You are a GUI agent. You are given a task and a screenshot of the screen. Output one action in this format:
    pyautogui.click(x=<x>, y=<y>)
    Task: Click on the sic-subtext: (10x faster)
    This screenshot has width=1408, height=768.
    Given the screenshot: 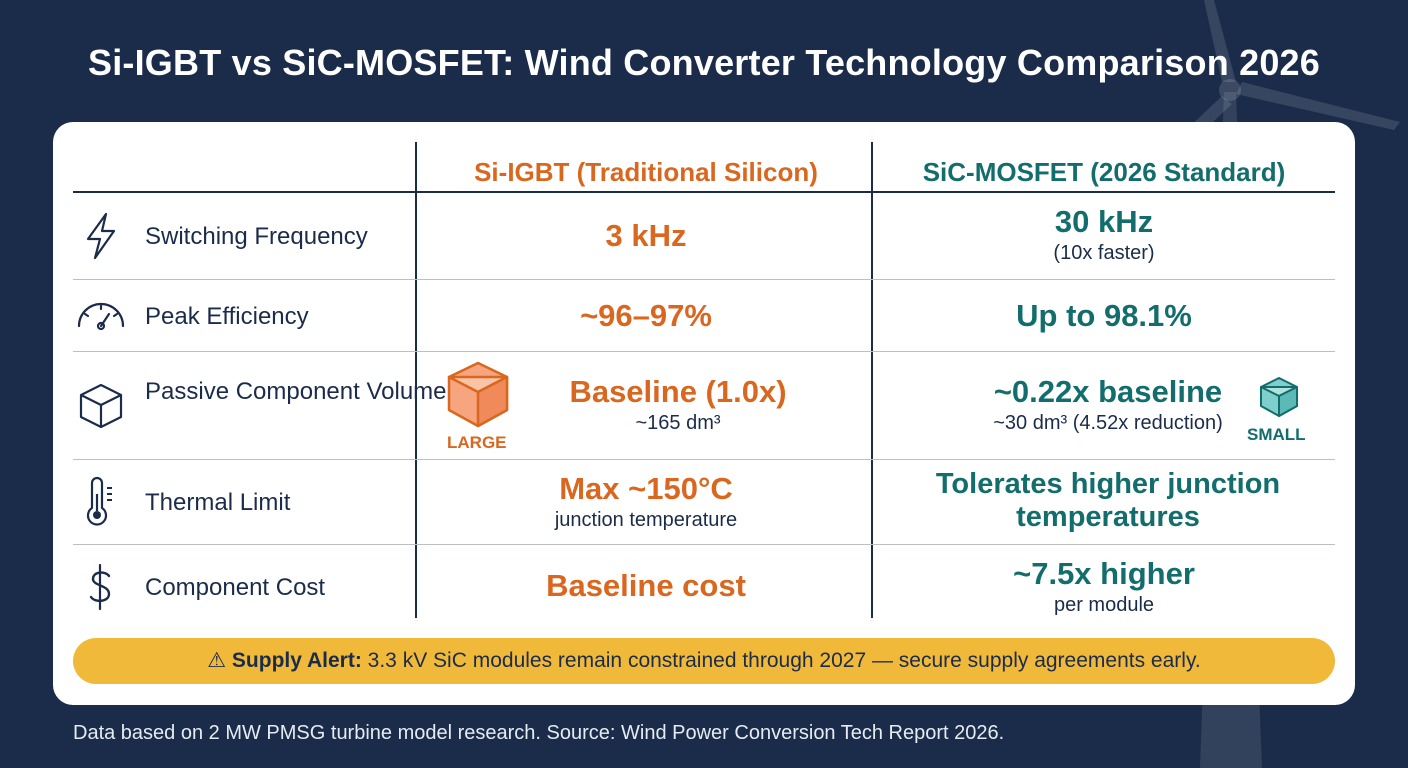 What is the action you would take?
    pyautogui.click(x=1104, y=253)
    